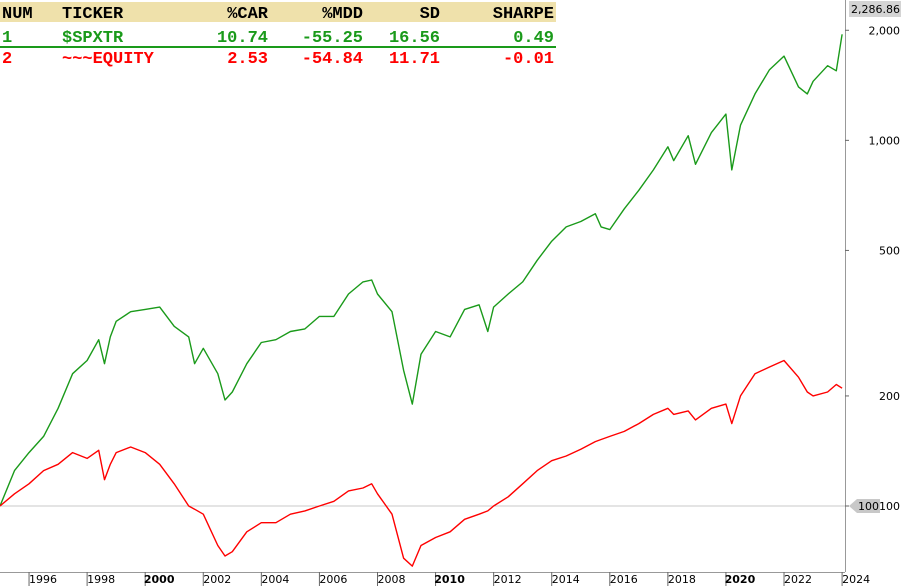 Image resolution: width=901 pixels, height=586 pixels. I want to click on table-cell: 10.74, so click(242, 38).